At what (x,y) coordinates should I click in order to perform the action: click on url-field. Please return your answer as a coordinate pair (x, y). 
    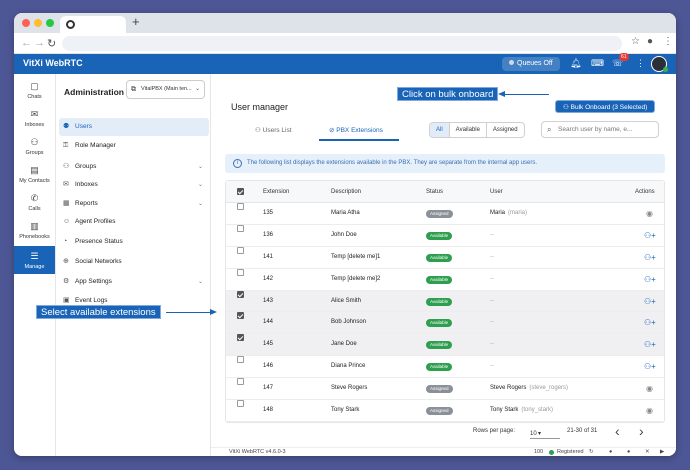
    Looking at the image, I should click on (342, 43).